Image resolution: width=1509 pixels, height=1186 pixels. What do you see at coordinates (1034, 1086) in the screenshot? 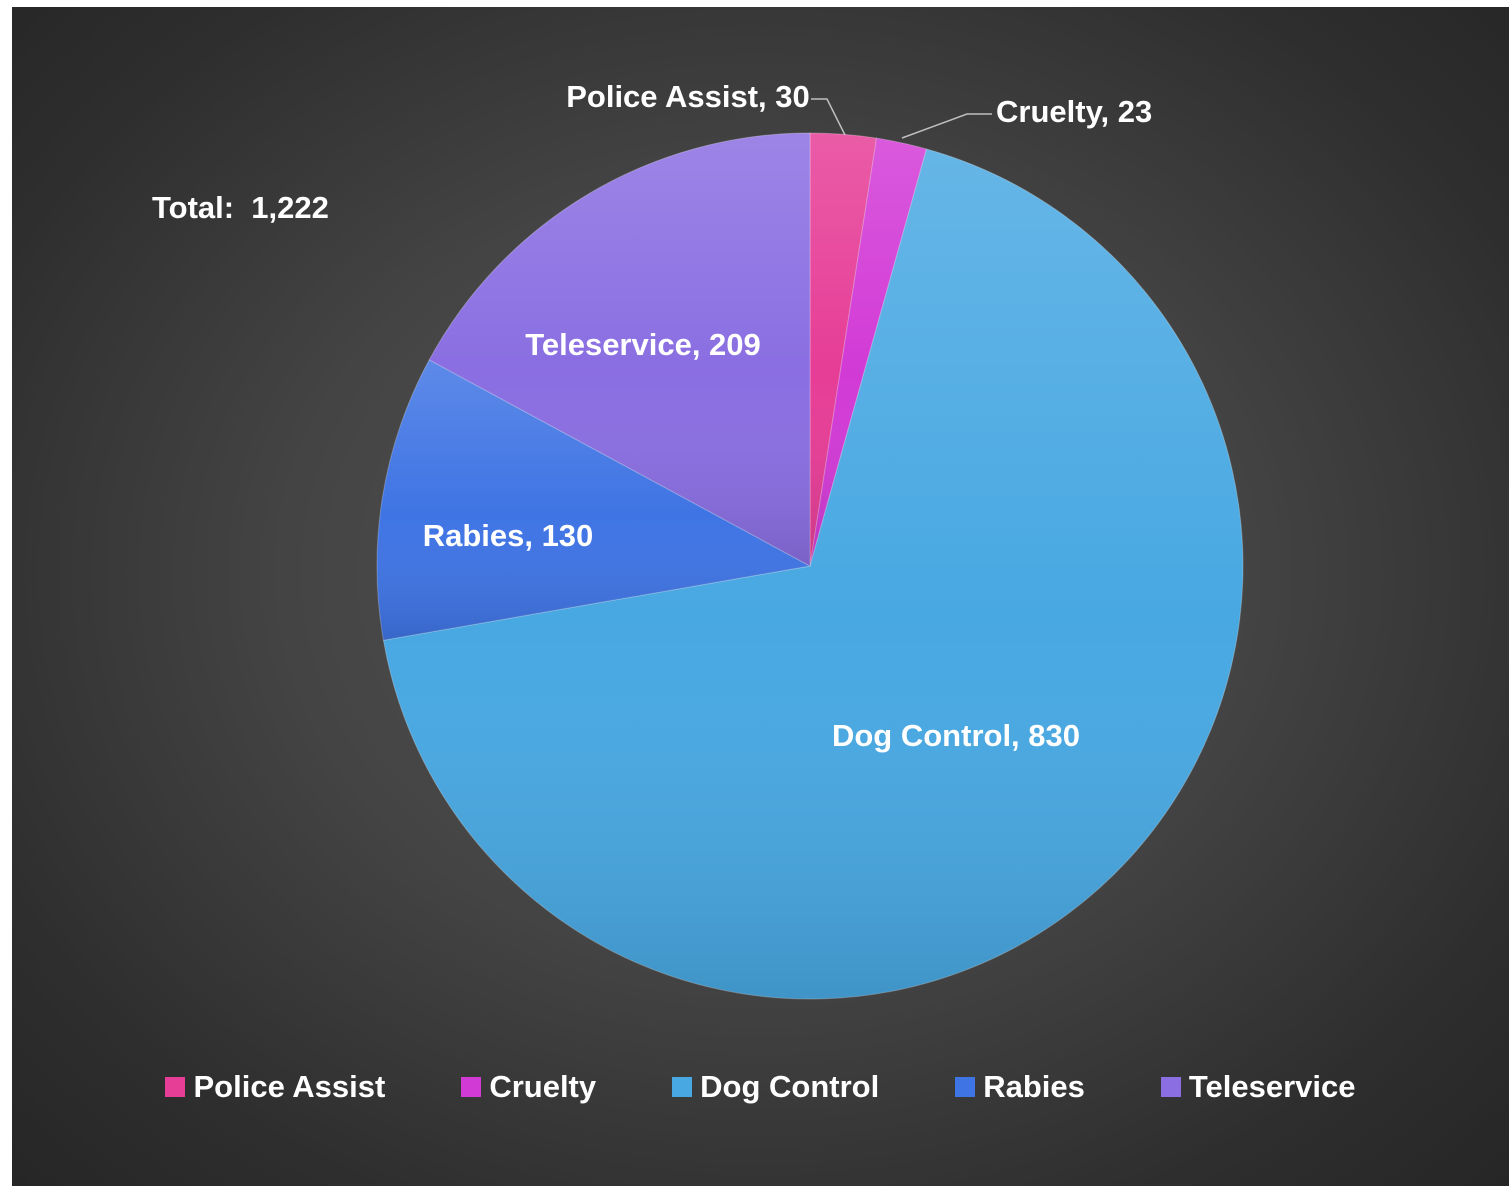
I see `legend-label: Rabies` at bounding box center [1034, 1086].